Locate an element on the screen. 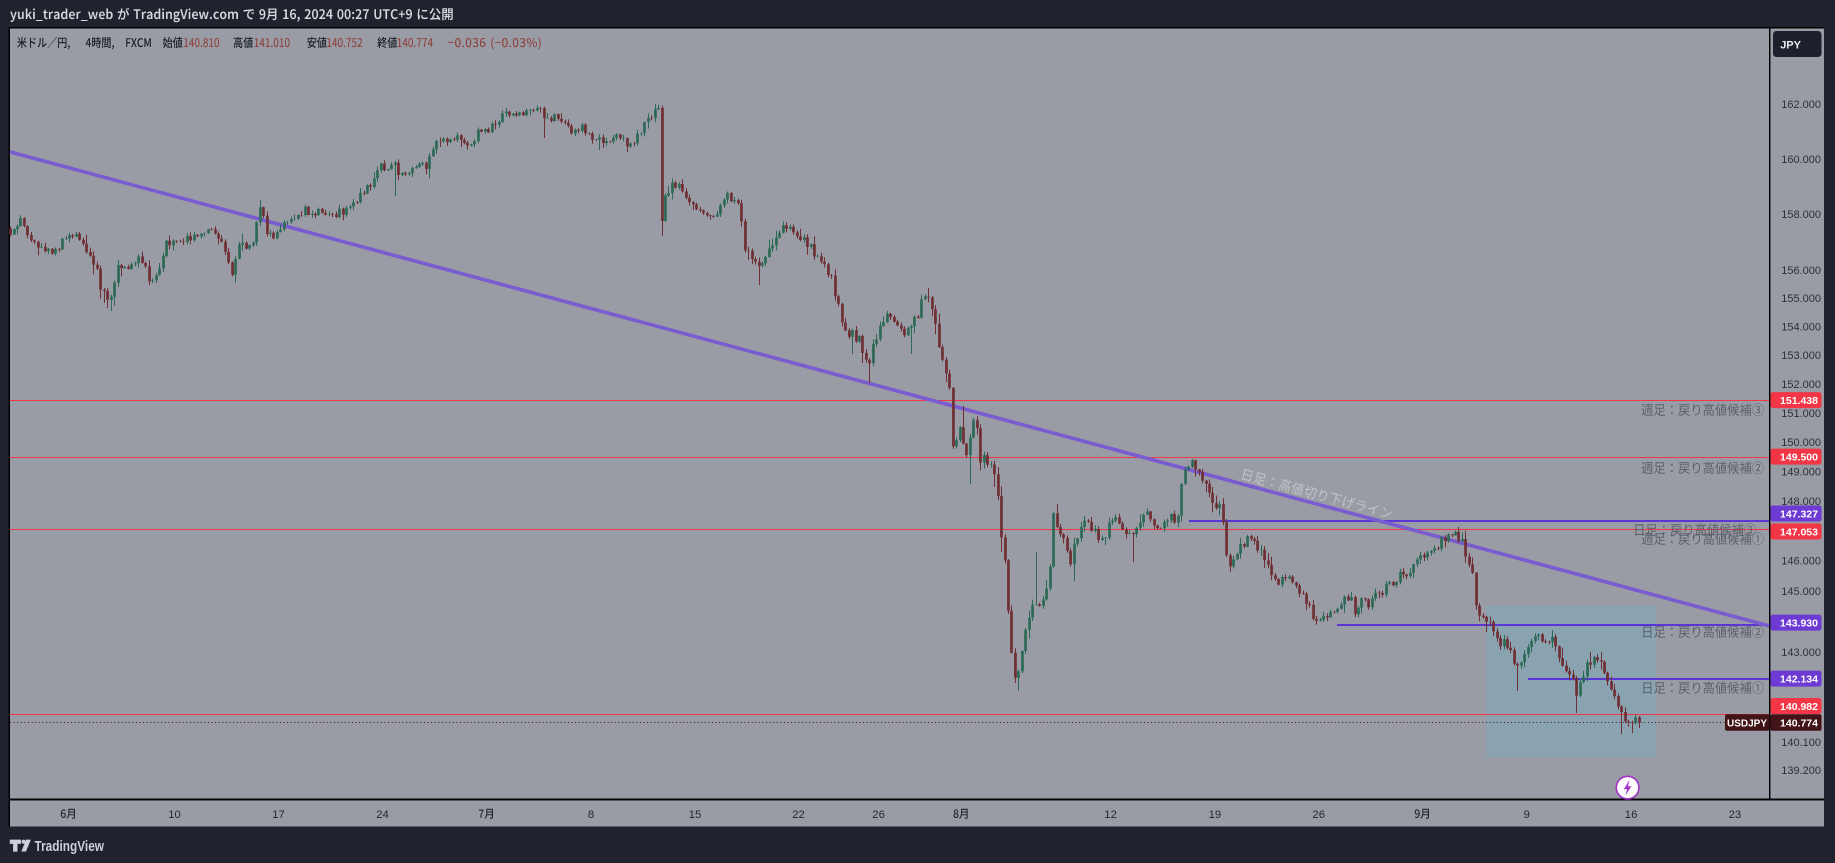 The width and height of the screenshot is (1835, 863). svg-text: 15 is located at coordinates (695, 815).